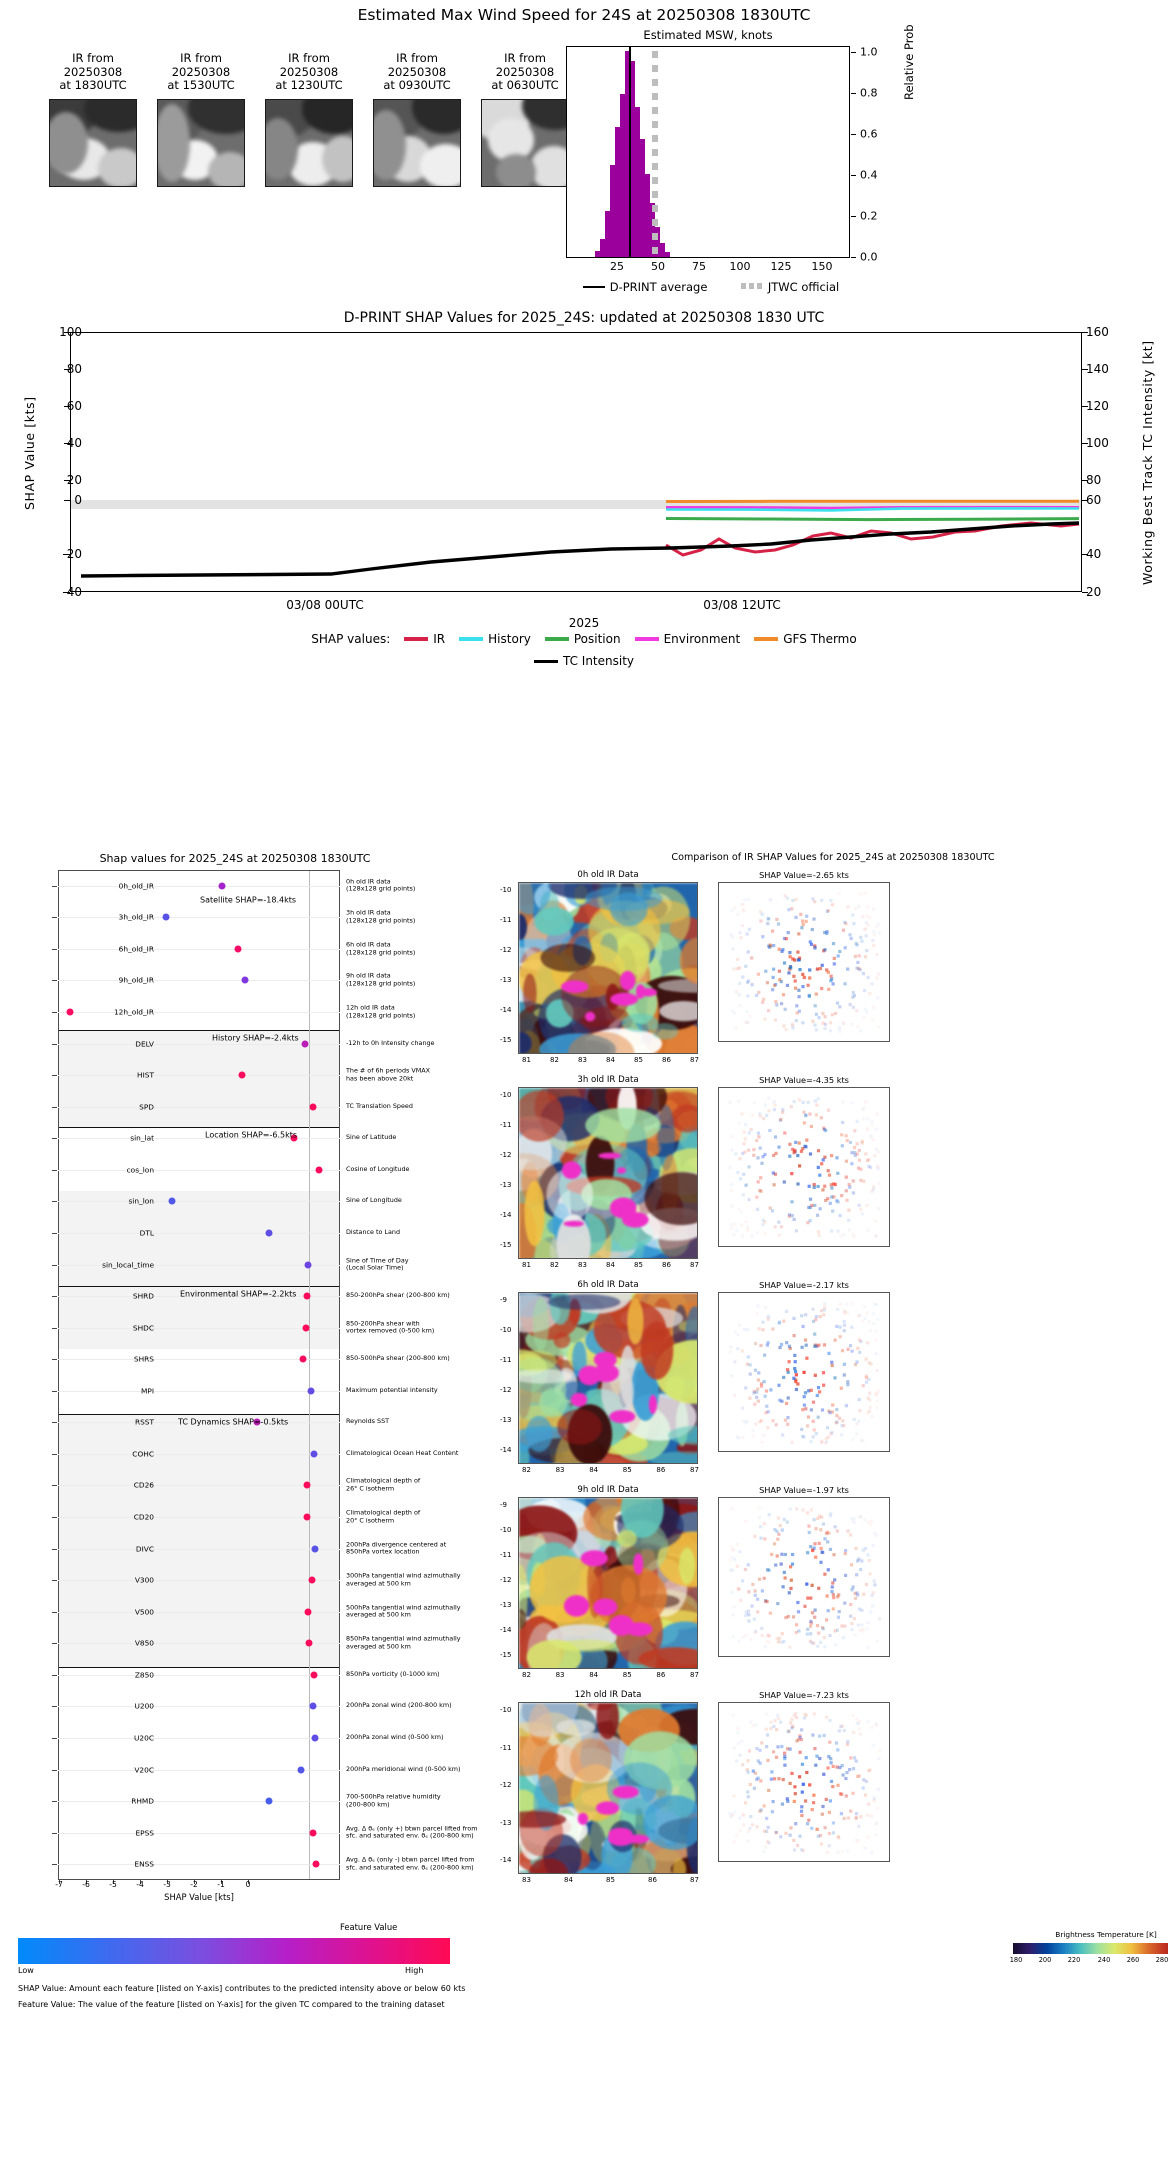 Image resolution: width=1168 pixels, height=2158 pixels. Describe the element at coordinates (708, 35) in the screenshot. I see `histogram-title: Estimated MSW, knots` at that location.